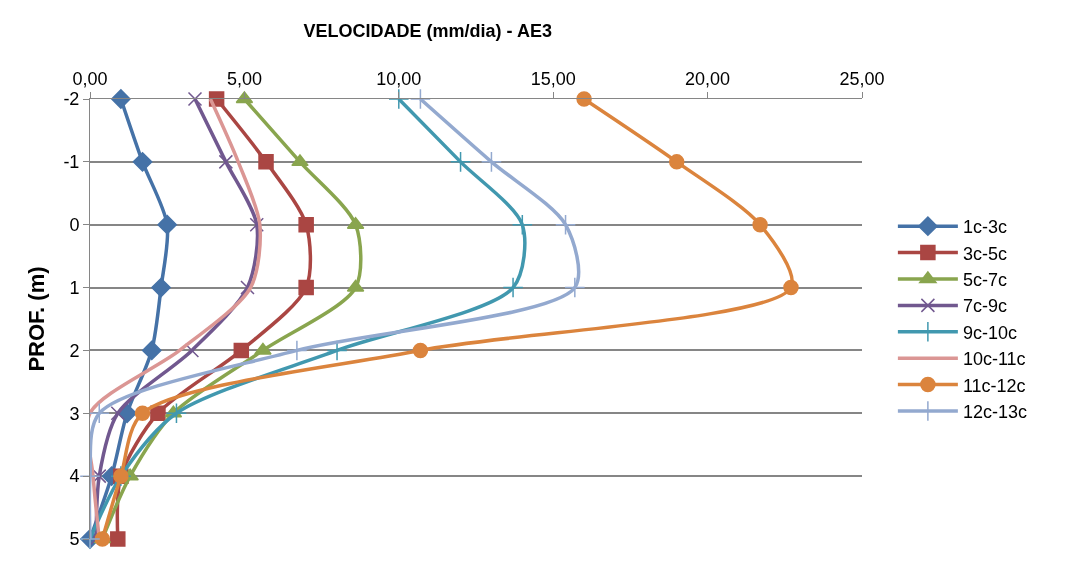 The image size is (1083, 561). Describe the element at coordinates (984, 253) in the screenshot. I see `legend-label: 3c-5c` at that location.